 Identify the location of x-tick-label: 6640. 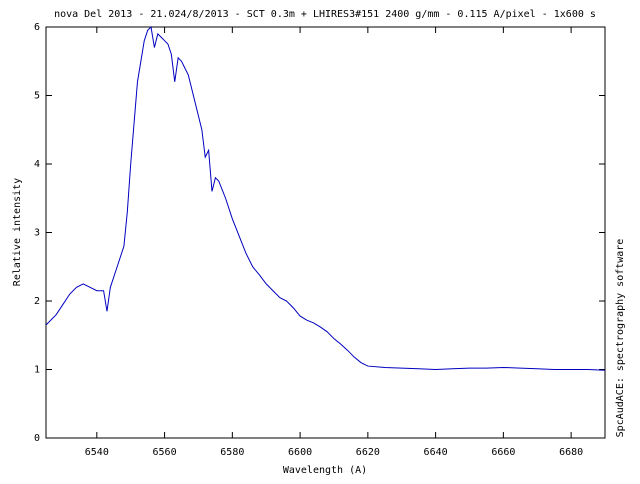
(436, 452).